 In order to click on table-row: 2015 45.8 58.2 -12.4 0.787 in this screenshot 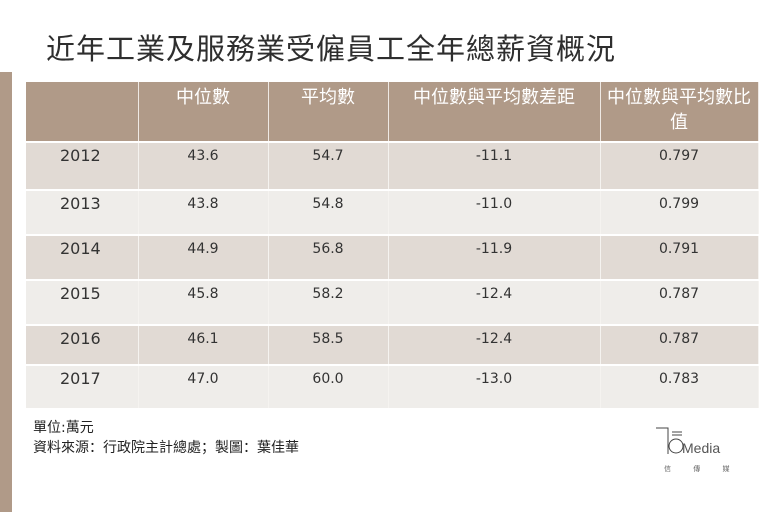, I will do `click(392, 302)`.